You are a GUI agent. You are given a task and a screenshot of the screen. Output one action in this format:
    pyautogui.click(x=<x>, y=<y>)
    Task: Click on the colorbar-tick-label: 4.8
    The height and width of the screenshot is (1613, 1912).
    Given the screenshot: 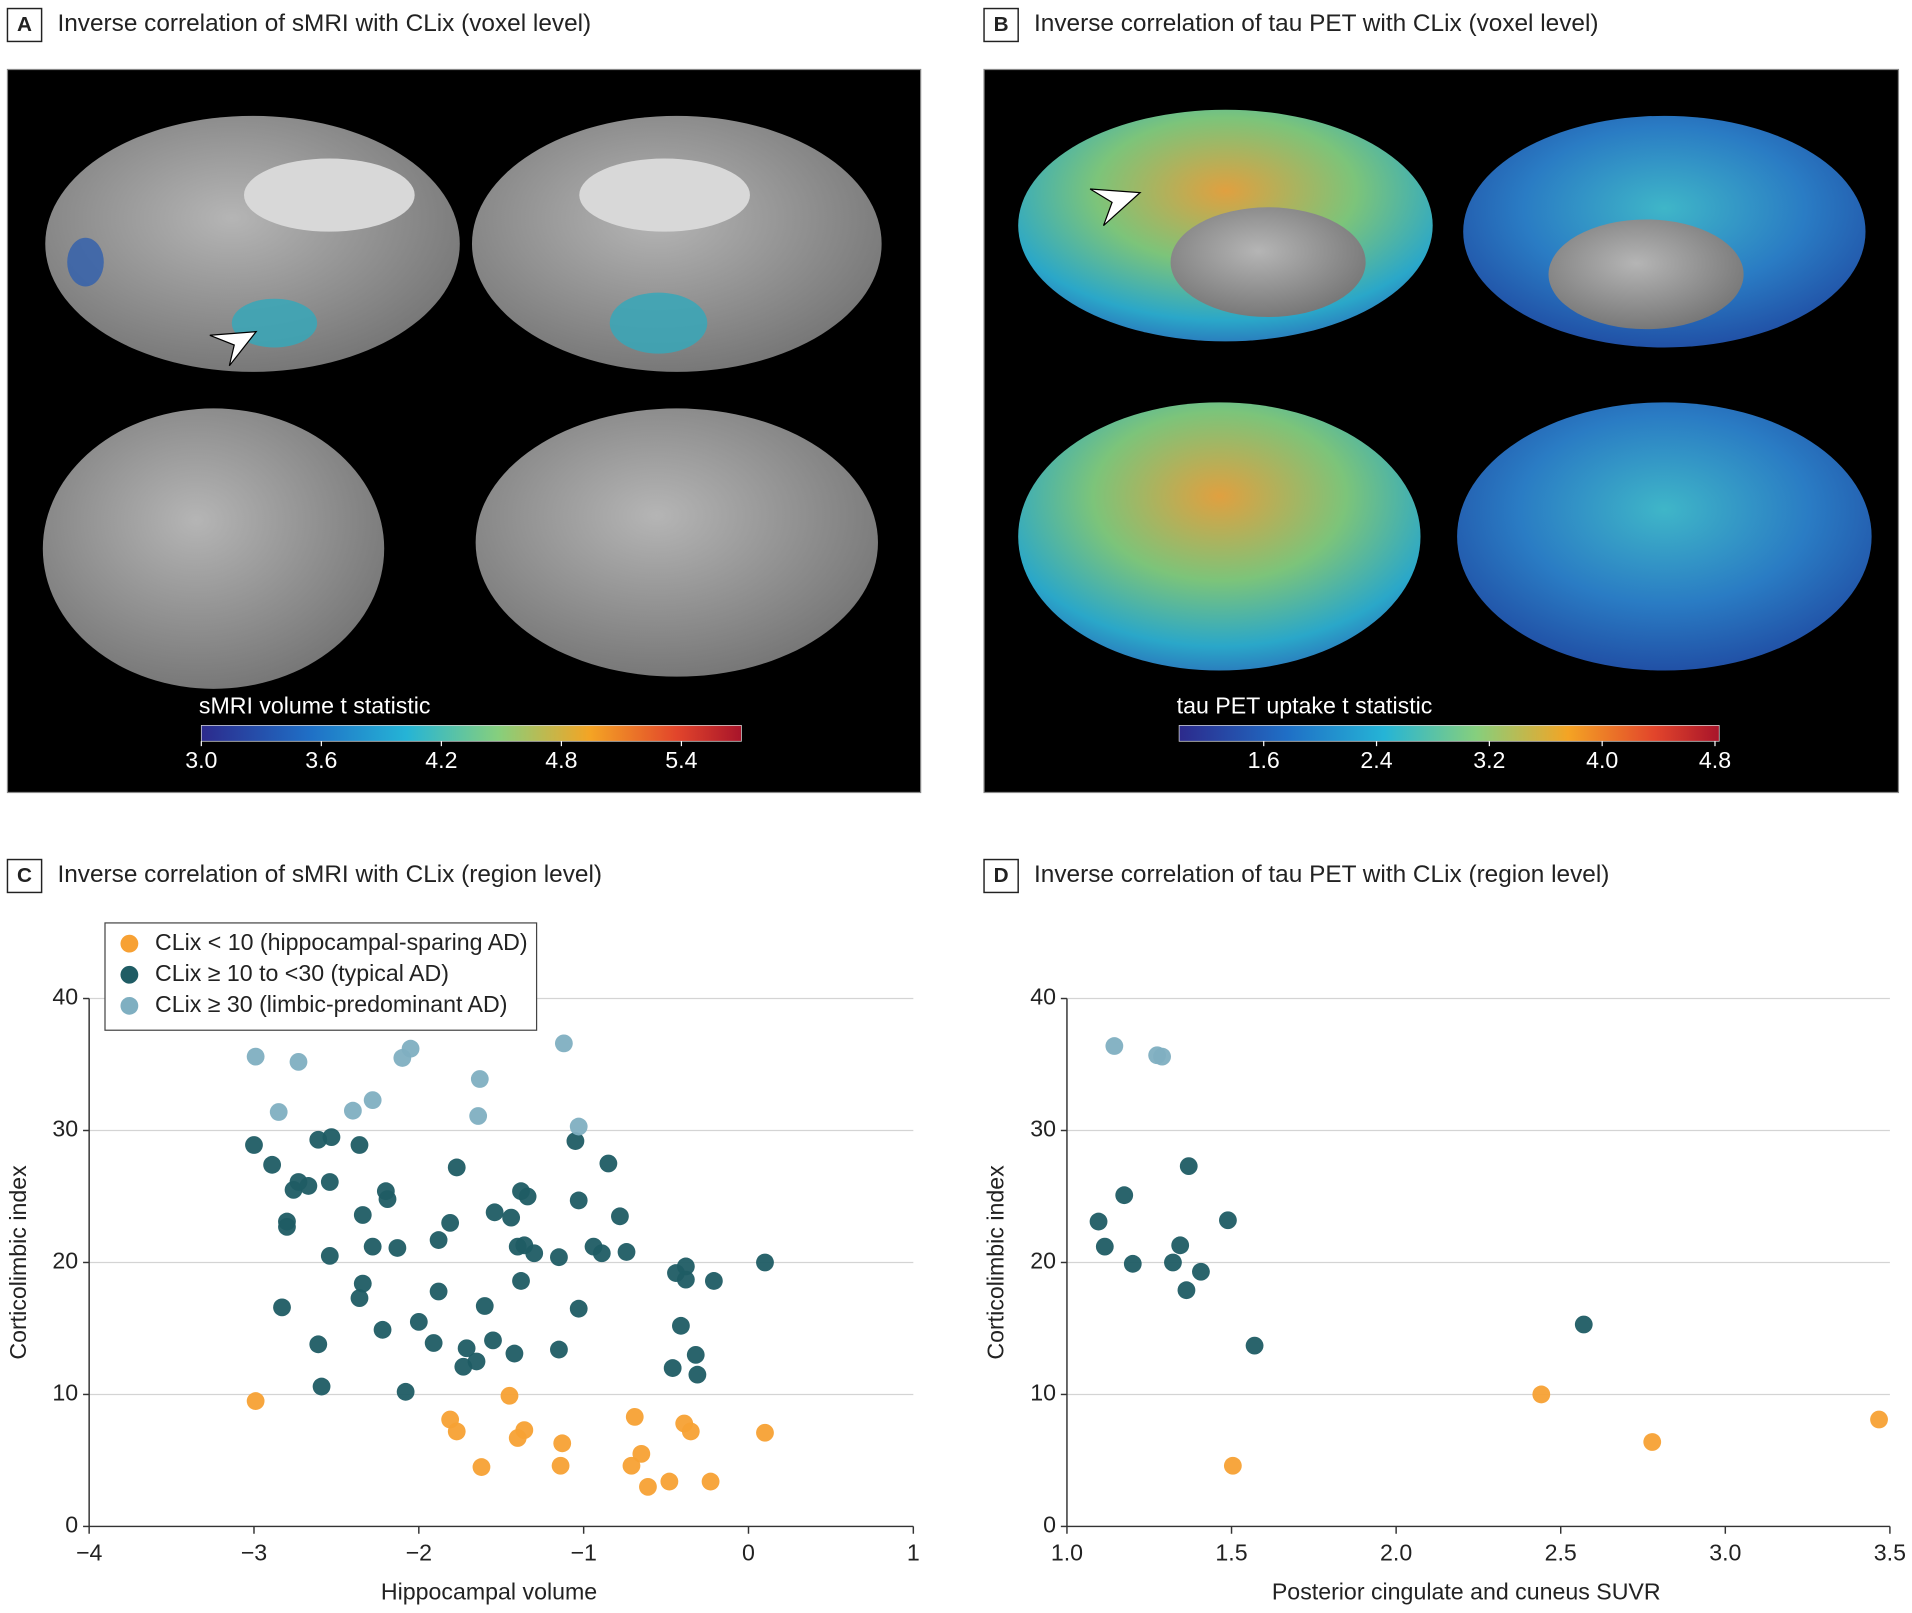 What is the action you would take?
    pyautogui.click(x=561, y=760)
    